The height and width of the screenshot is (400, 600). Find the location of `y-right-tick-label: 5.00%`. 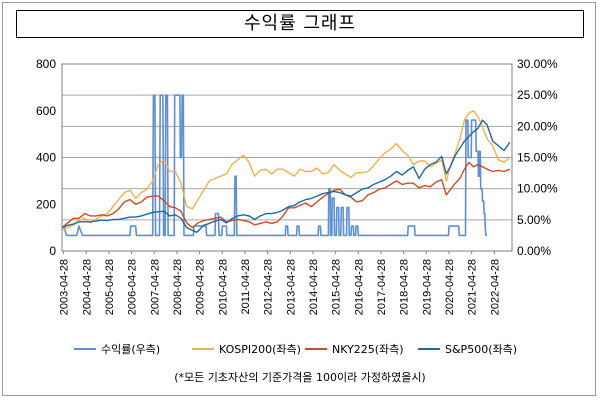

y-right-tick-label: 5.00% is located at coordinates (534, 220).